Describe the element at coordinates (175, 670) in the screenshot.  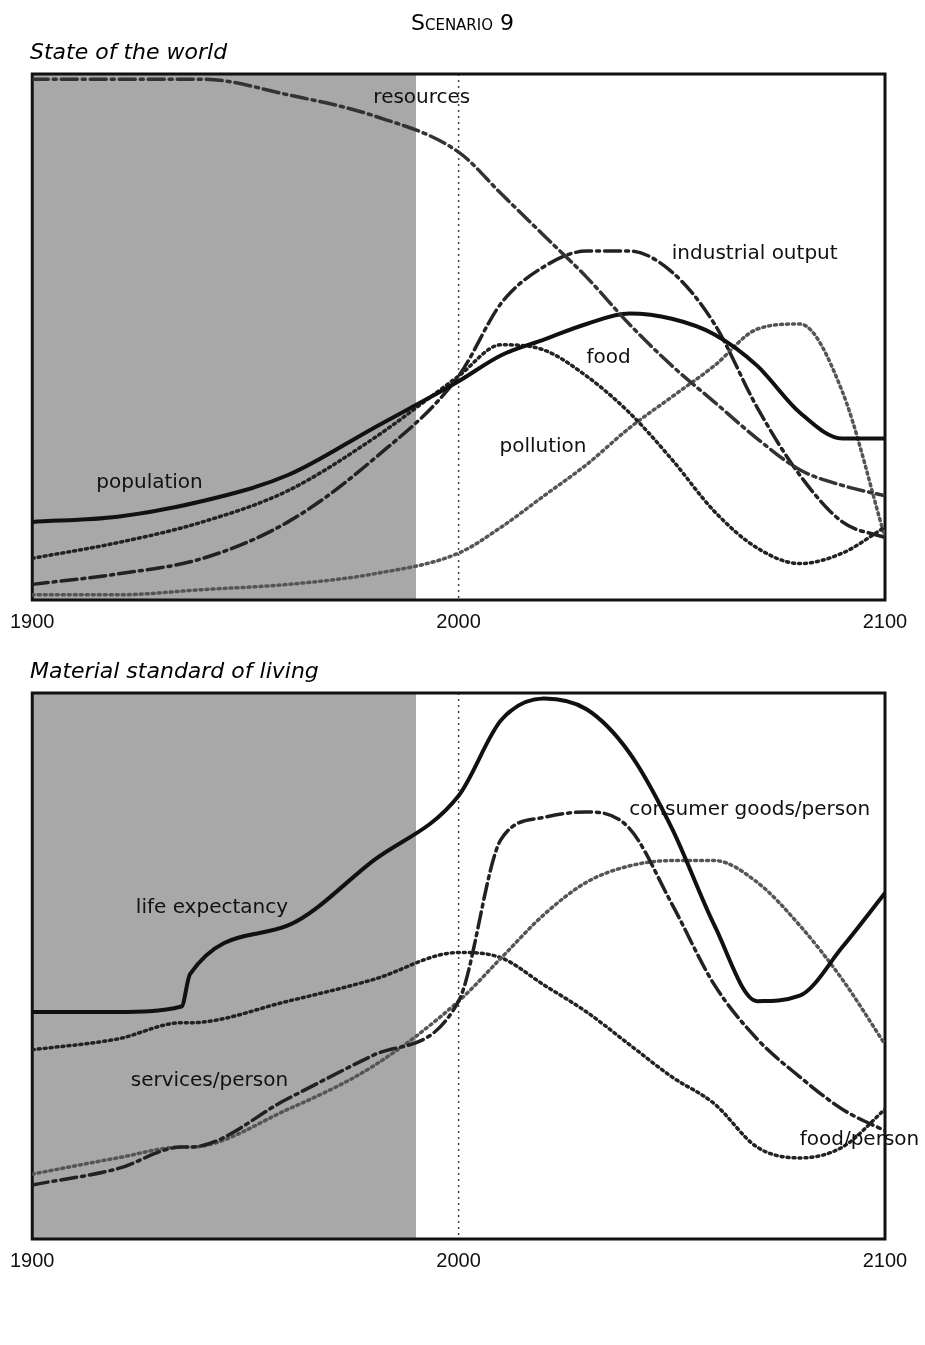
I see `chart-title: Material standard of living` at that location.